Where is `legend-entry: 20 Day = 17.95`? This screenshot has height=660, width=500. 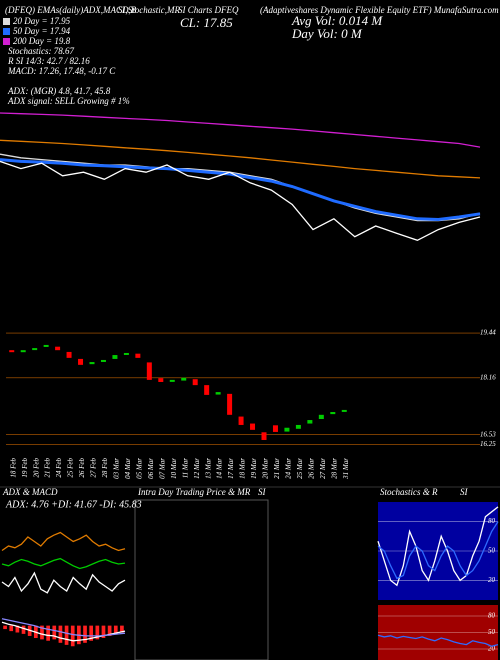
legend-entry: 20 Day = 17.95 is located at coordinates (42, 21).